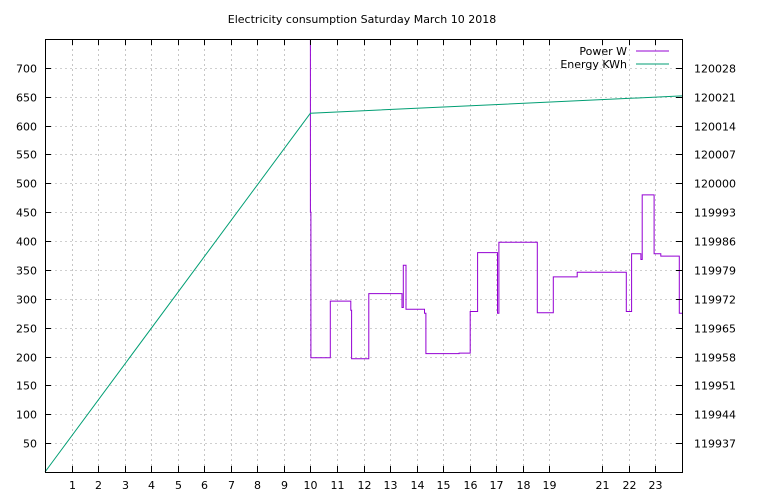 This screenshot has width=768, height=504. I want to click on y-tick-label: 650, so click(26, 98).